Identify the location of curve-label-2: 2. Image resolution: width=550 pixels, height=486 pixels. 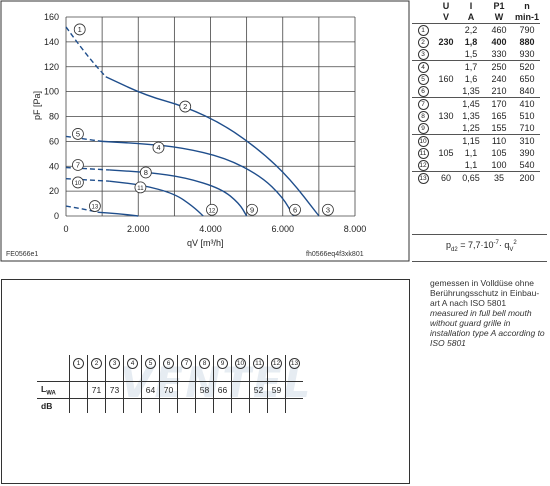
(185, 106).